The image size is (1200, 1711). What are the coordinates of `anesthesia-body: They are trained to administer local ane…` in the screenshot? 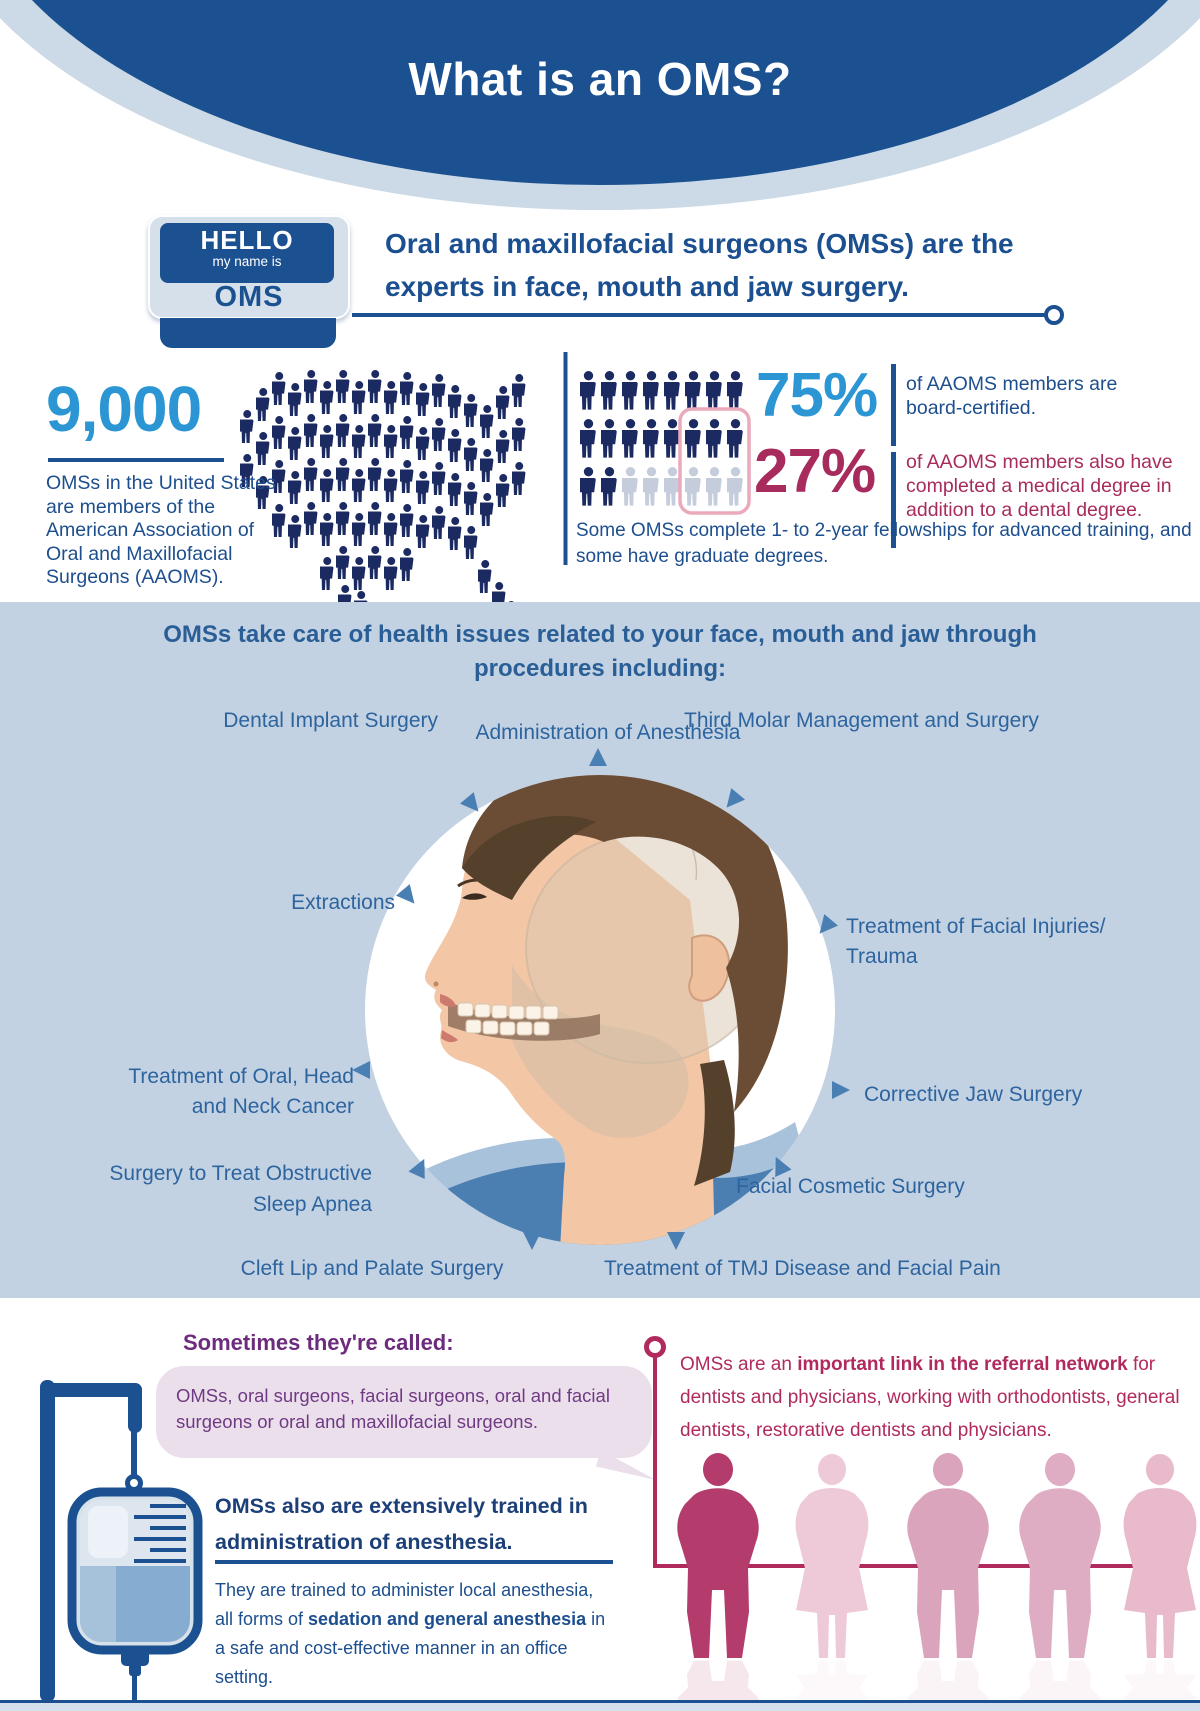 It's located at (415, 1634).